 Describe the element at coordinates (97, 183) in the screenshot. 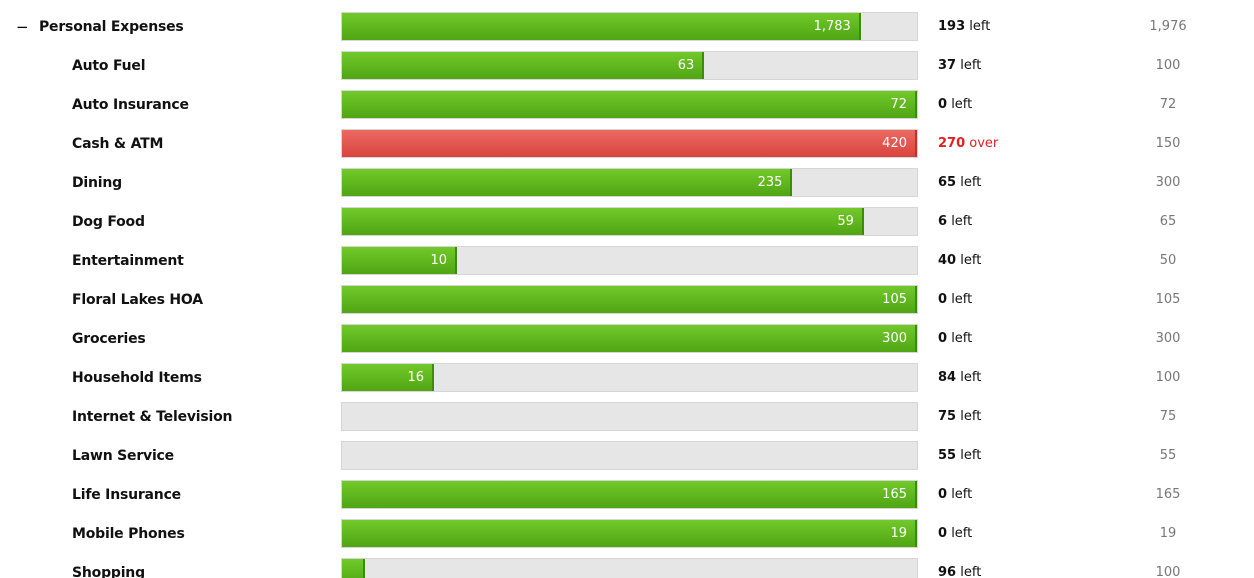

I see `category-name: Dining` at that location.